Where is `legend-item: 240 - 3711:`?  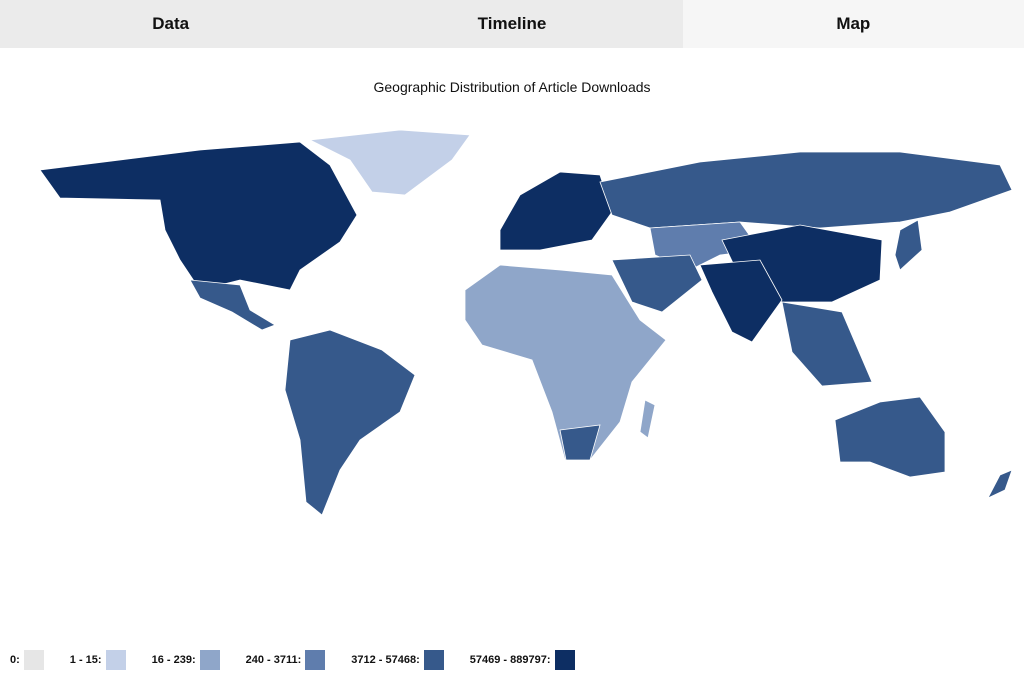
legend-item: 240 - 3711: is located at coordinates (286, 660).